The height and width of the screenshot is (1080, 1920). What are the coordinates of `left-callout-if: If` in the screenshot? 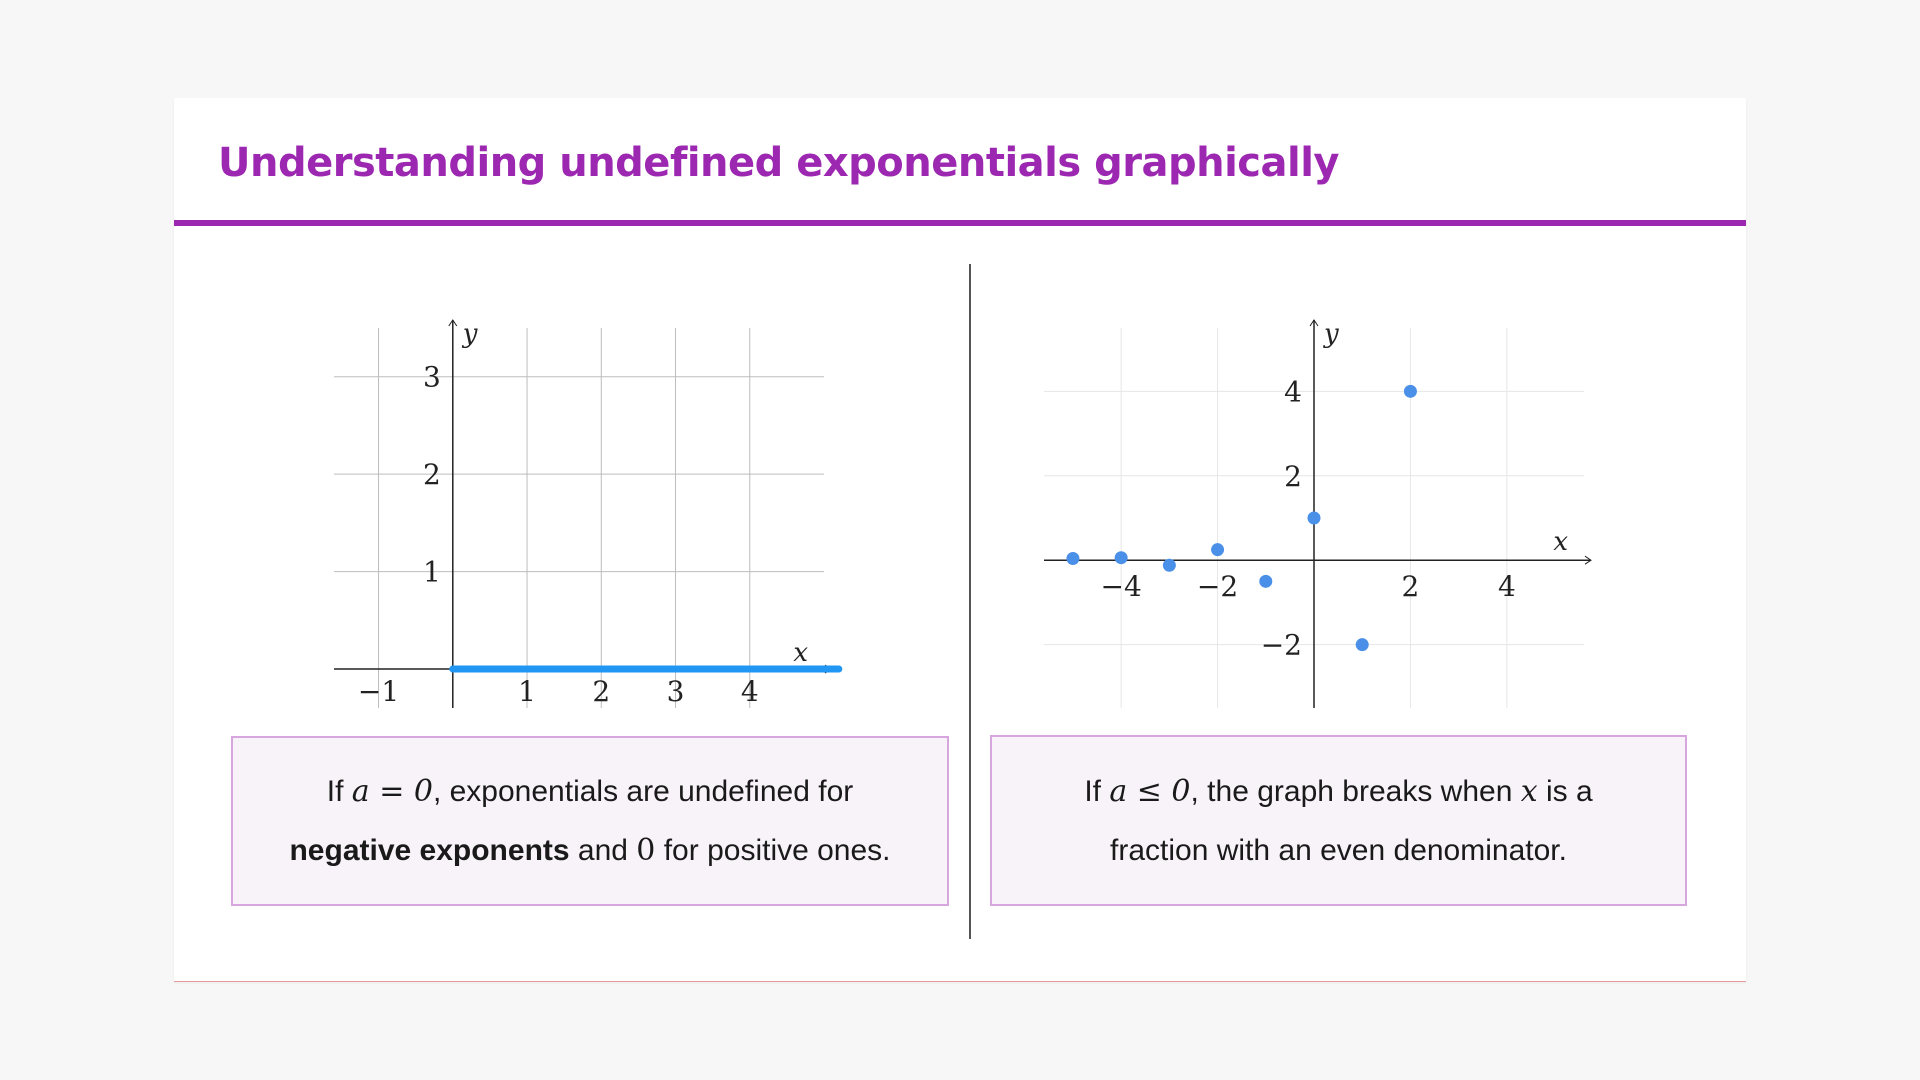 It's located at (339, 791).